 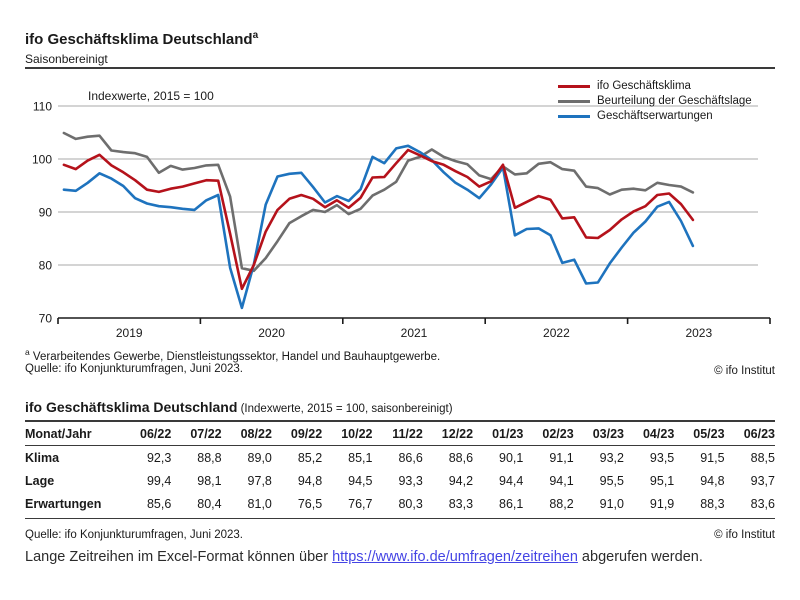 I want to click on table-title-text: ifo Geschäftsklima Deutschland, so click(x=131, y=407).